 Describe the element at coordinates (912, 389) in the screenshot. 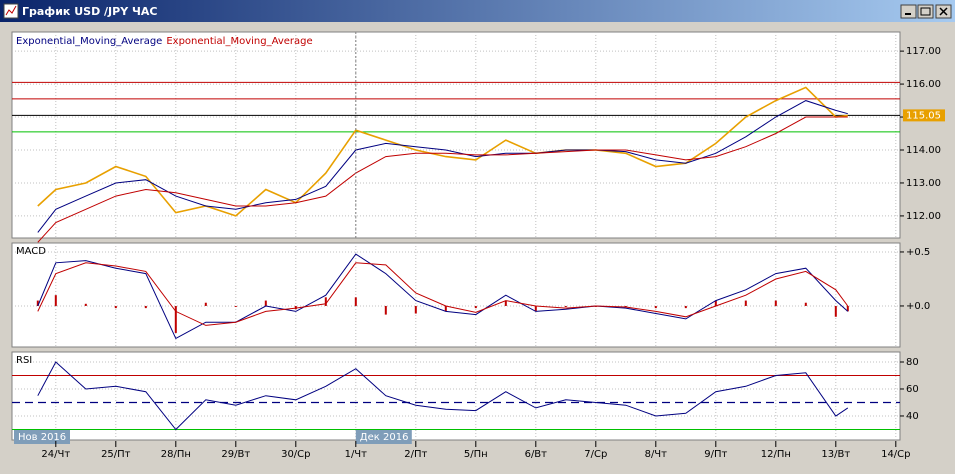

I see `y-tick-label: 60` at that location.